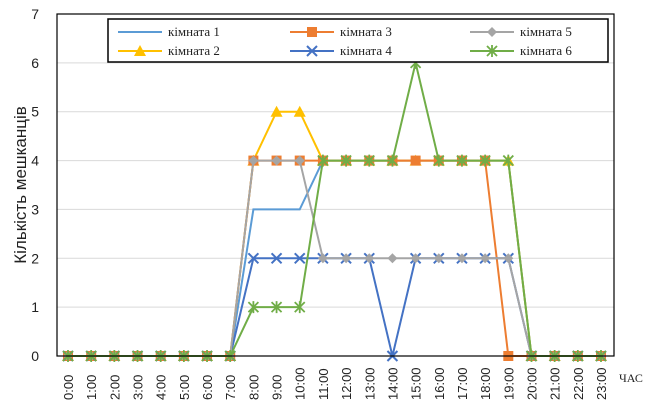 The image size is (646, 410). I want to click on legend-item: кімната 5, so click(521, 31).